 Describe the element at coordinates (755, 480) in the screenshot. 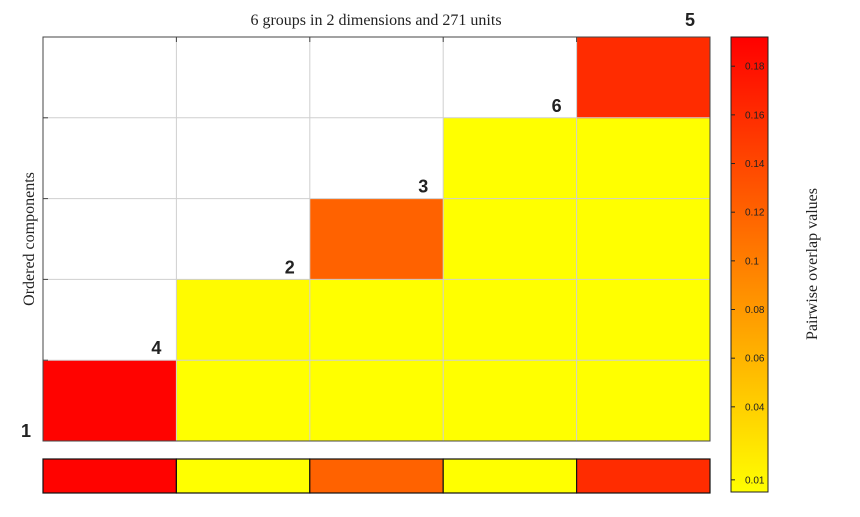

I see `colorbar-tick-label: 0.01` at that location.